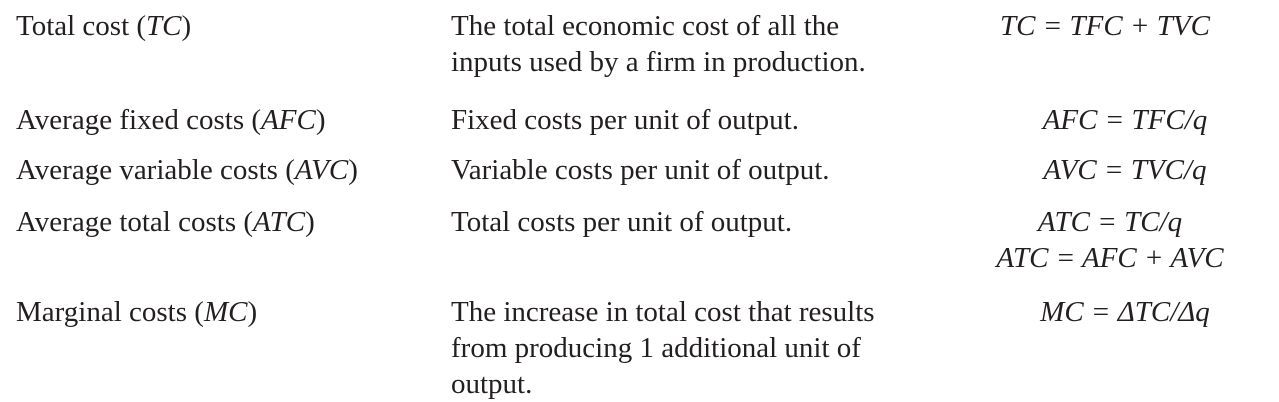 The width and height of the screenshot is (1279, 402). Describe the element at coordinates (81, 26) in the screenshot. I see `term-label: Total cost (` at that location.